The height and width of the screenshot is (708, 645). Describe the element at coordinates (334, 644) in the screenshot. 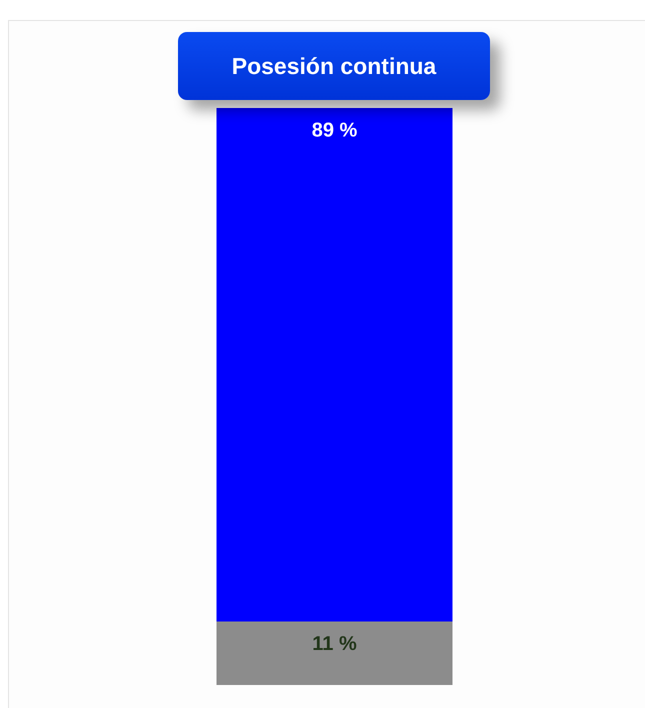

I see `data-label: 11 %` at that location.